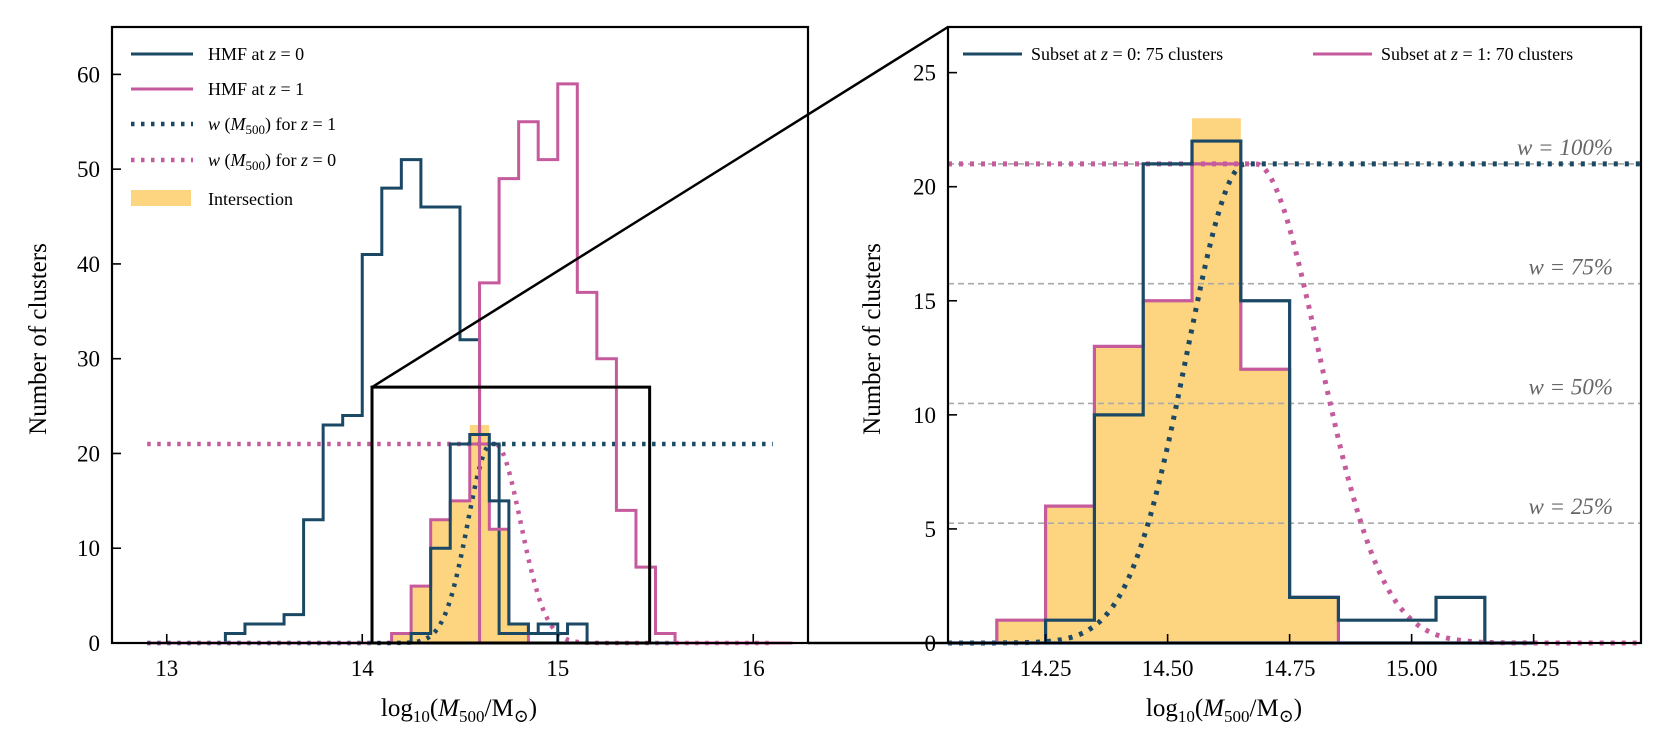  I want to click on left-y-tick-label: 0, so click(95, 643).